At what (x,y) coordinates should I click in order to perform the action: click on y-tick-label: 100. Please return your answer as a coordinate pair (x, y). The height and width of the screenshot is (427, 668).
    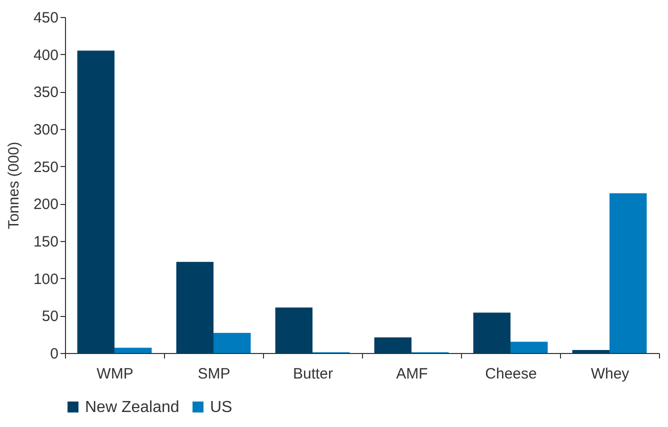
    Looking at the image, I should click on (45, 279).